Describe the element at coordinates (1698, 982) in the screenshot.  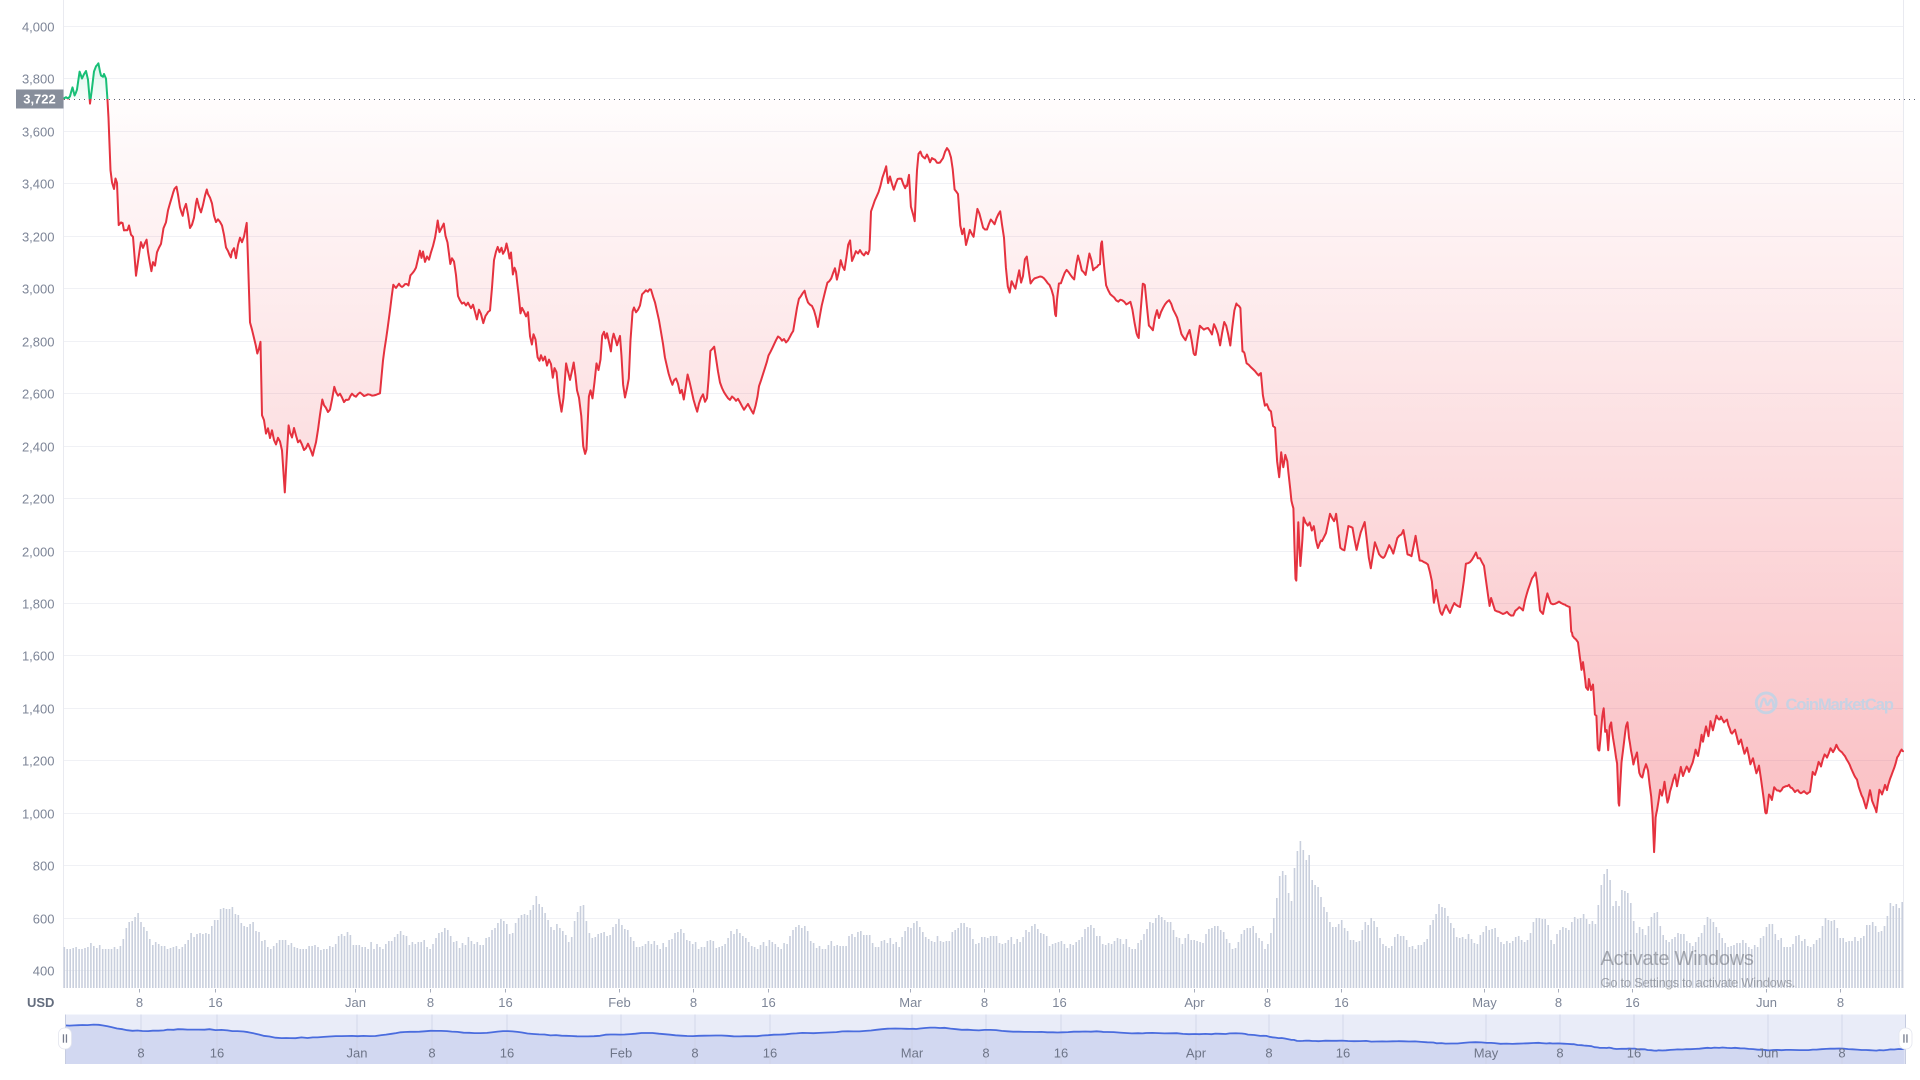
I see `svg-text:Go to Settings to activate Win: Go to Settings to activate Windows.` at that location.